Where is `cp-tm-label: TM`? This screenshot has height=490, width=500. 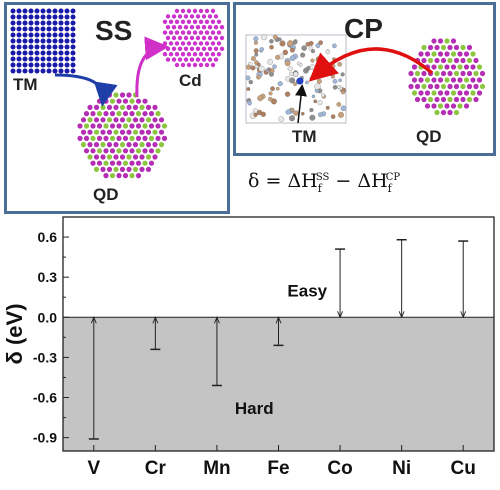
cp-tm-label: TM is located at coordinates (304, 136).